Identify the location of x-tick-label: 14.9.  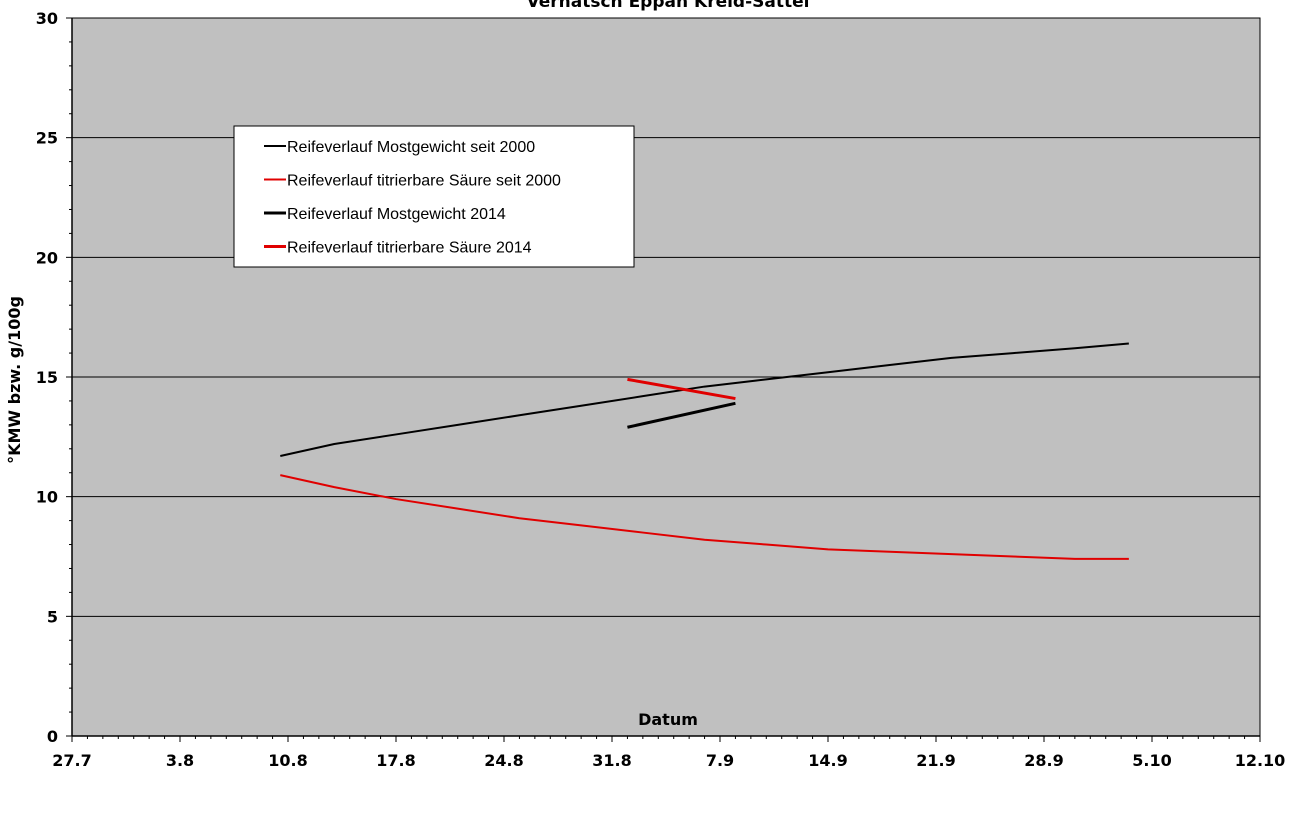
(827, 760).